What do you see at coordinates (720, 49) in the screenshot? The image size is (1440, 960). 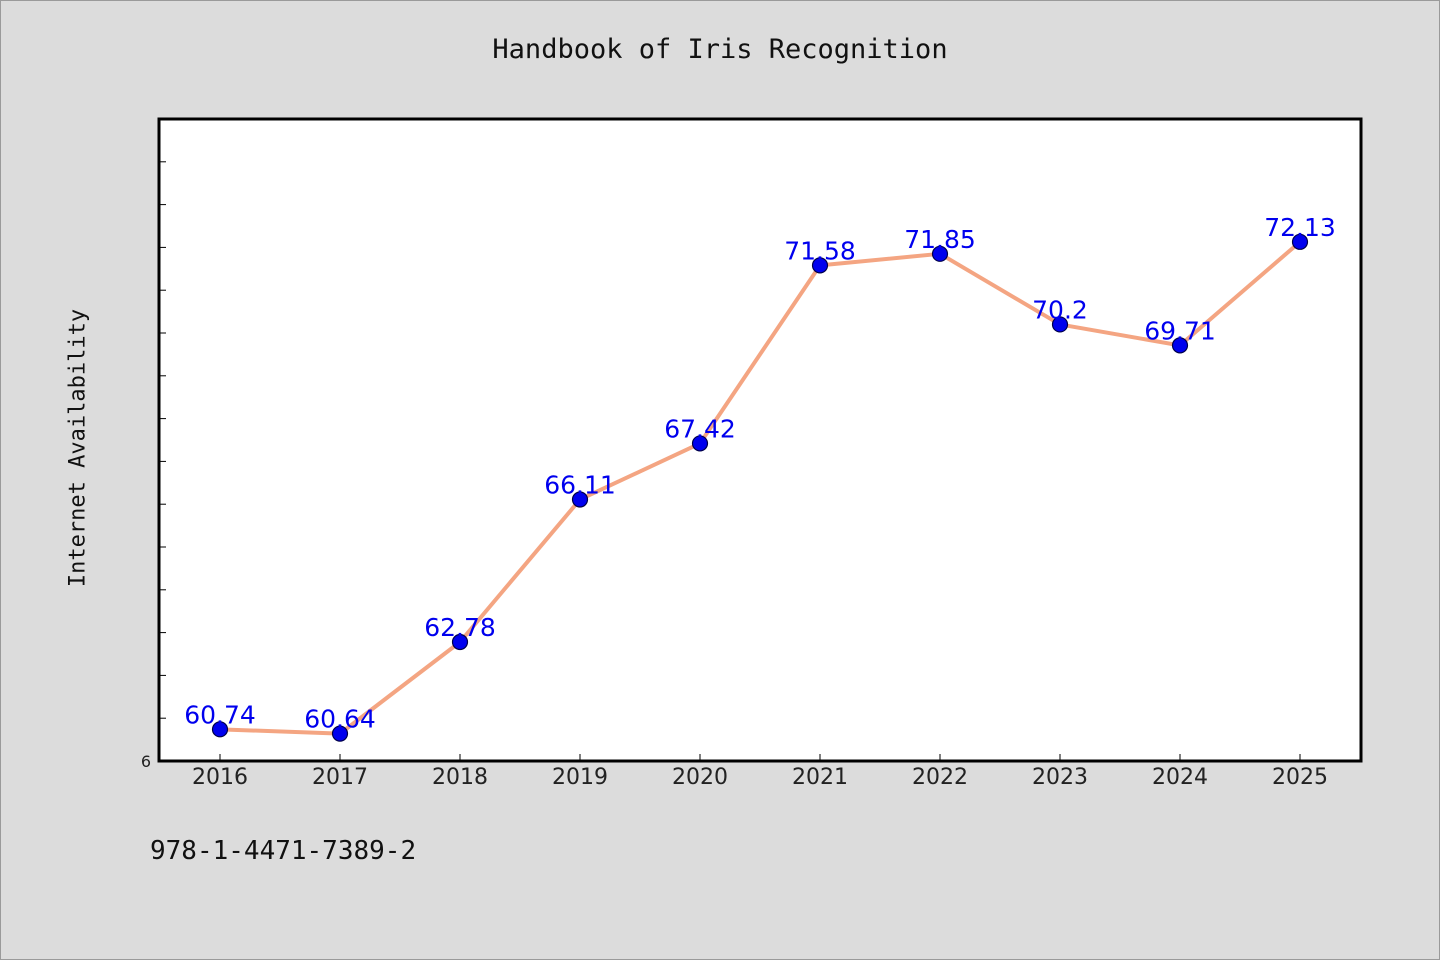 I see `chart-title: Handbook of Iris Recognition` at bounding box center [720, 49].